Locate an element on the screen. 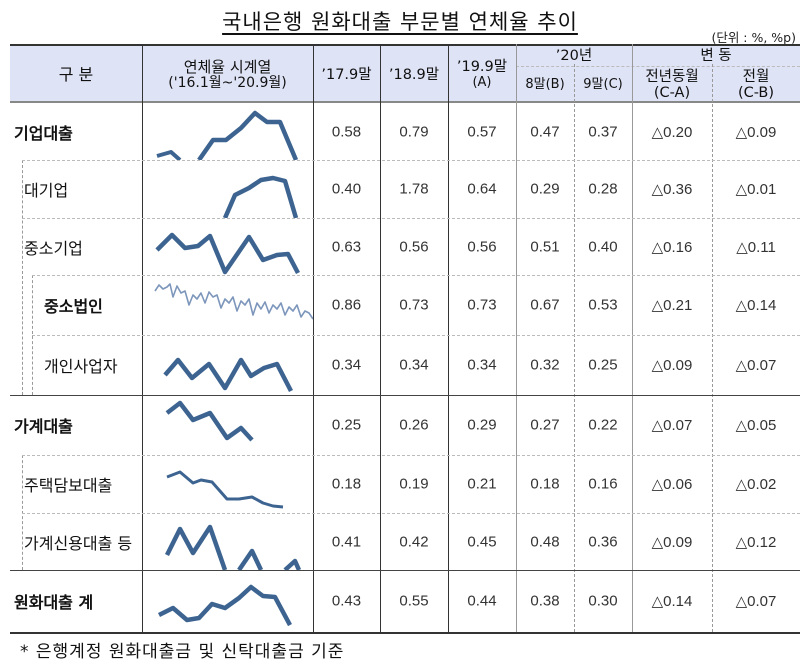 The width and height of the screenshot is (800, 664). cell-v2009: 0.28 is located at coordinates (603, 189).